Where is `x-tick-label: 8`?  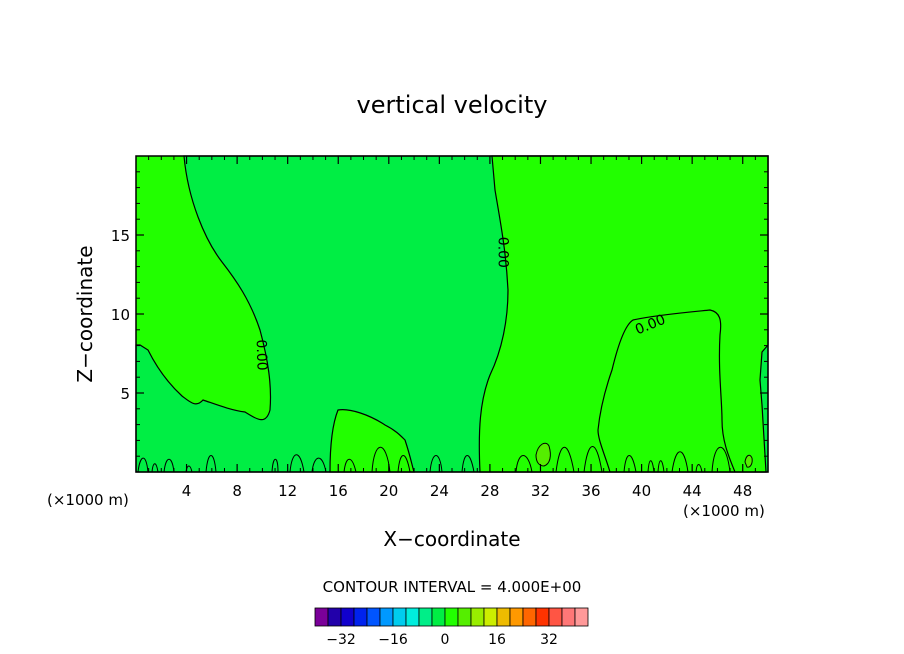
x-tick-label: 8 is located at coordinates (237, 491).